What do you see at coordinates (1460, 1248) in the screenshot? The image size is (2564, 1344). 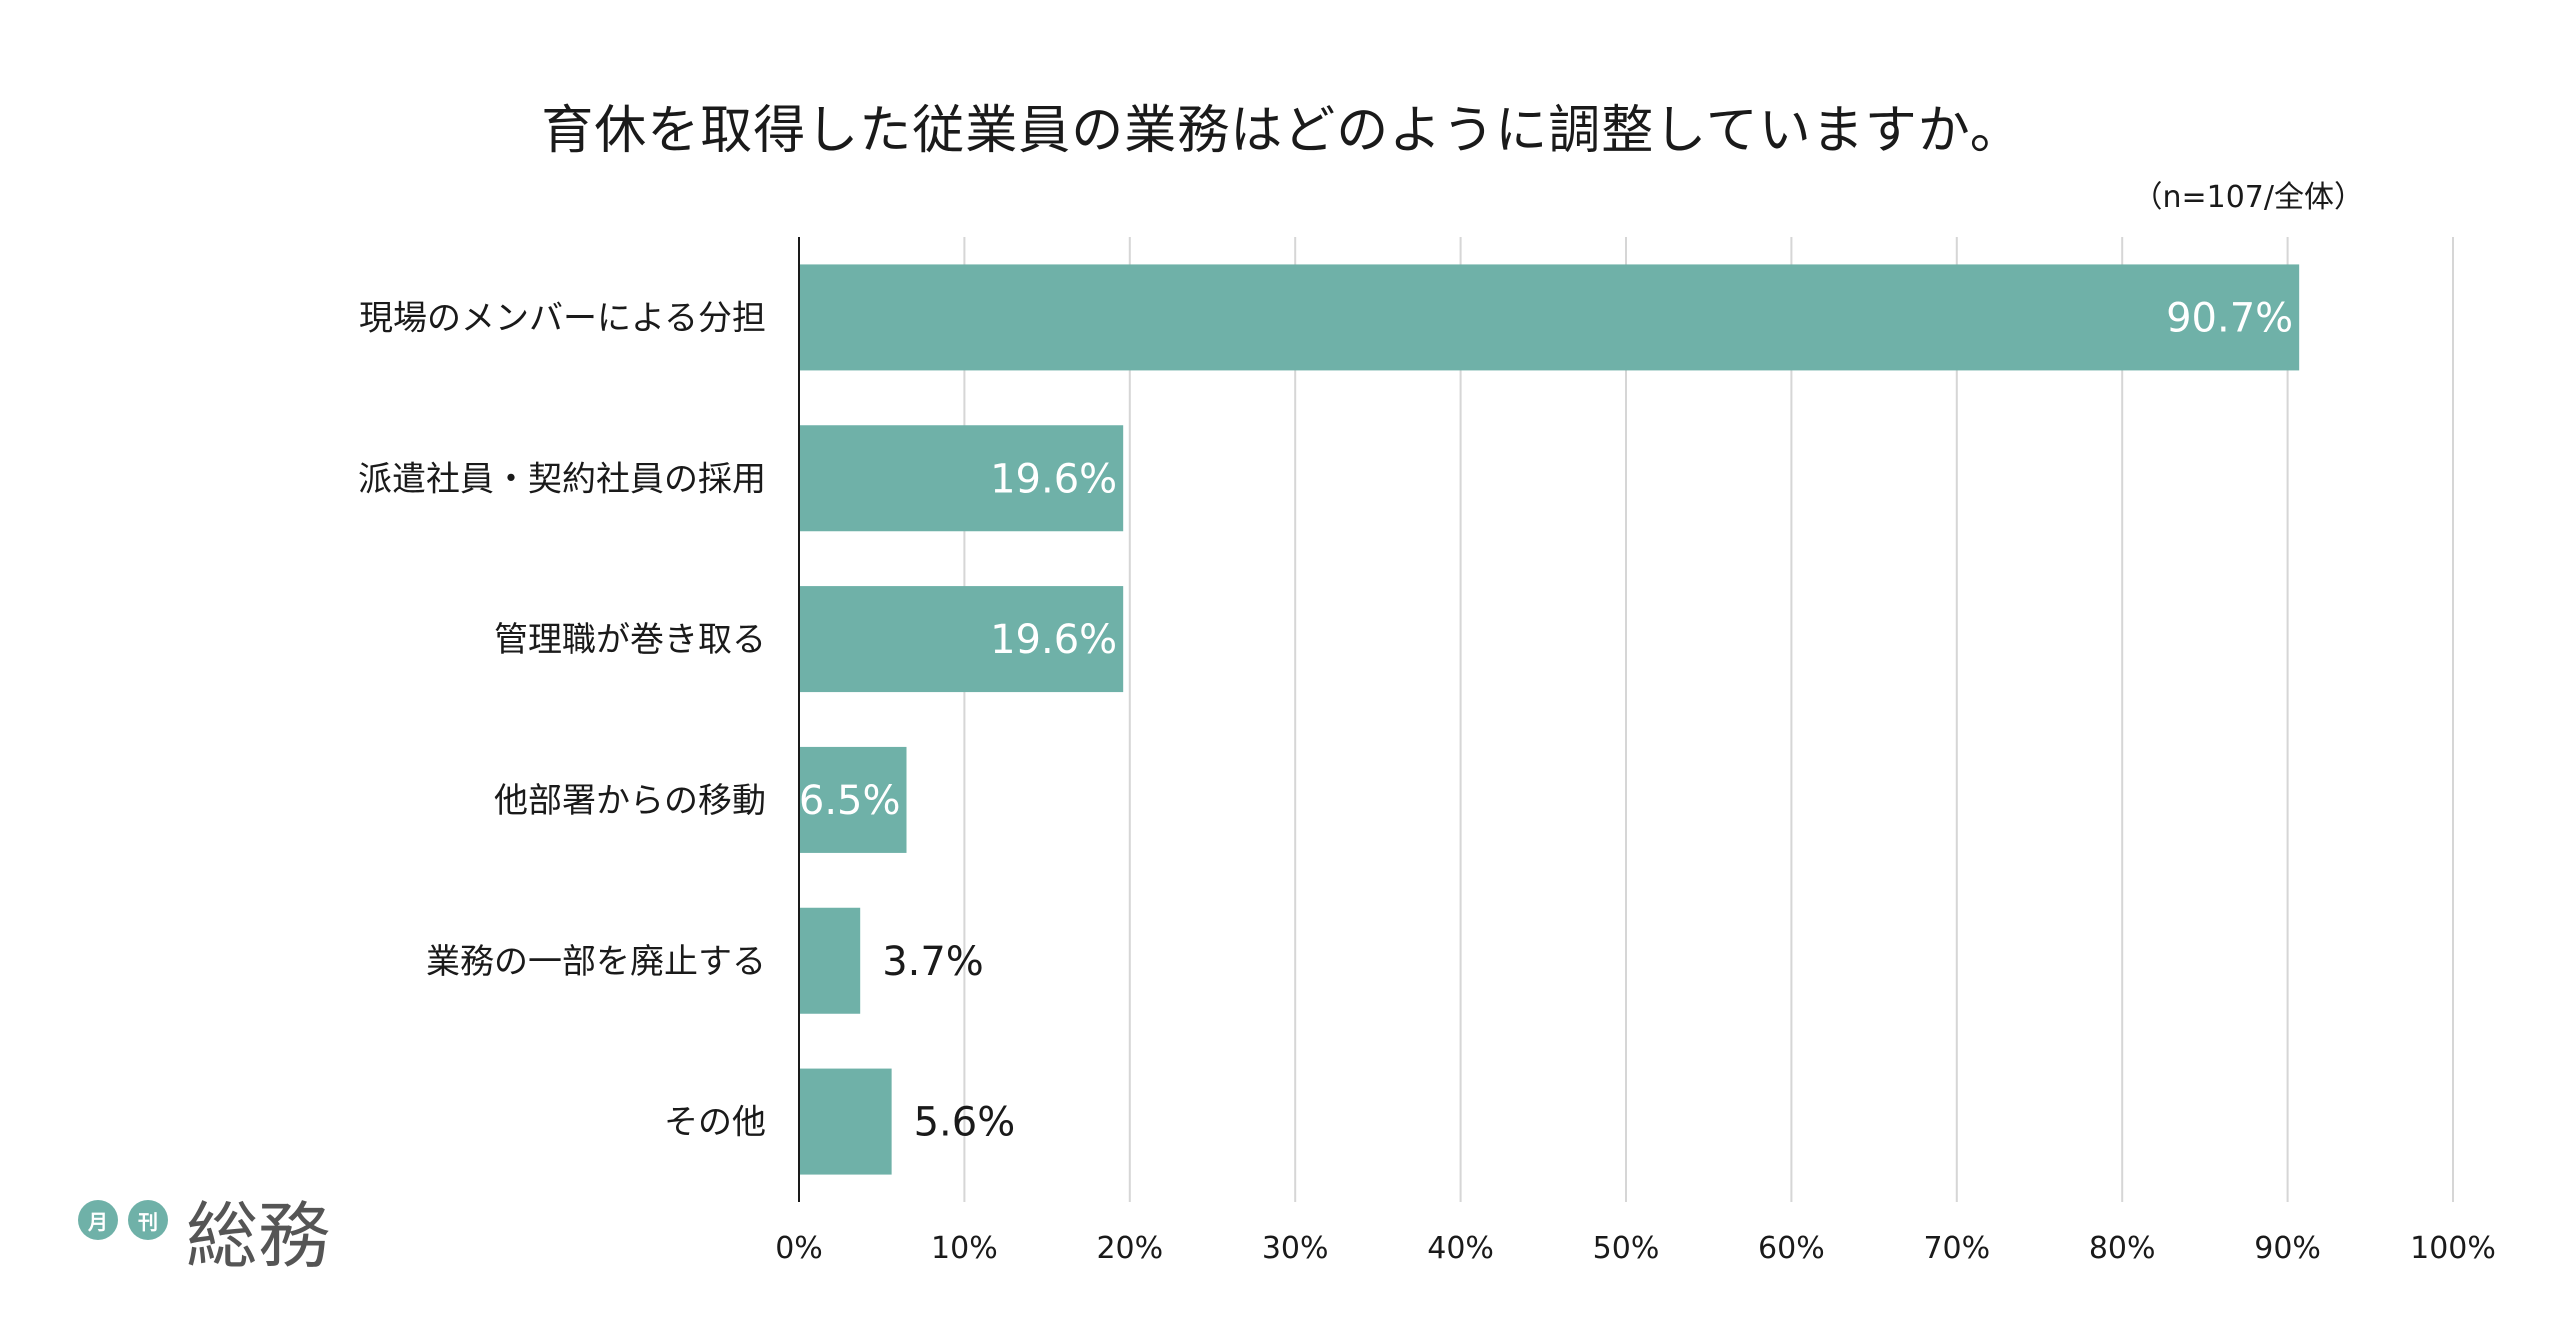 I see `x-tick-label: 40%` at bounding box center [1460, 1248].